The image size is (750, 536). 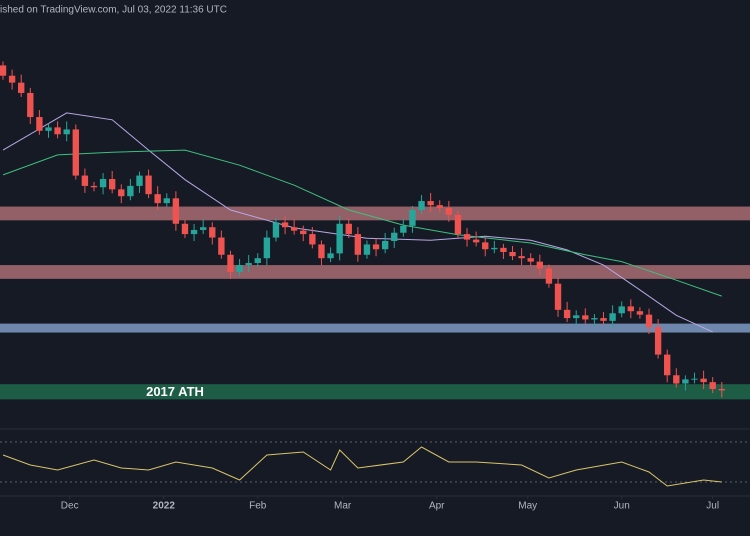 What do you see at coordinates (437, 506) in the screenshot?
I see `x-tick-label: Apr` at bounding box center [437, 506].